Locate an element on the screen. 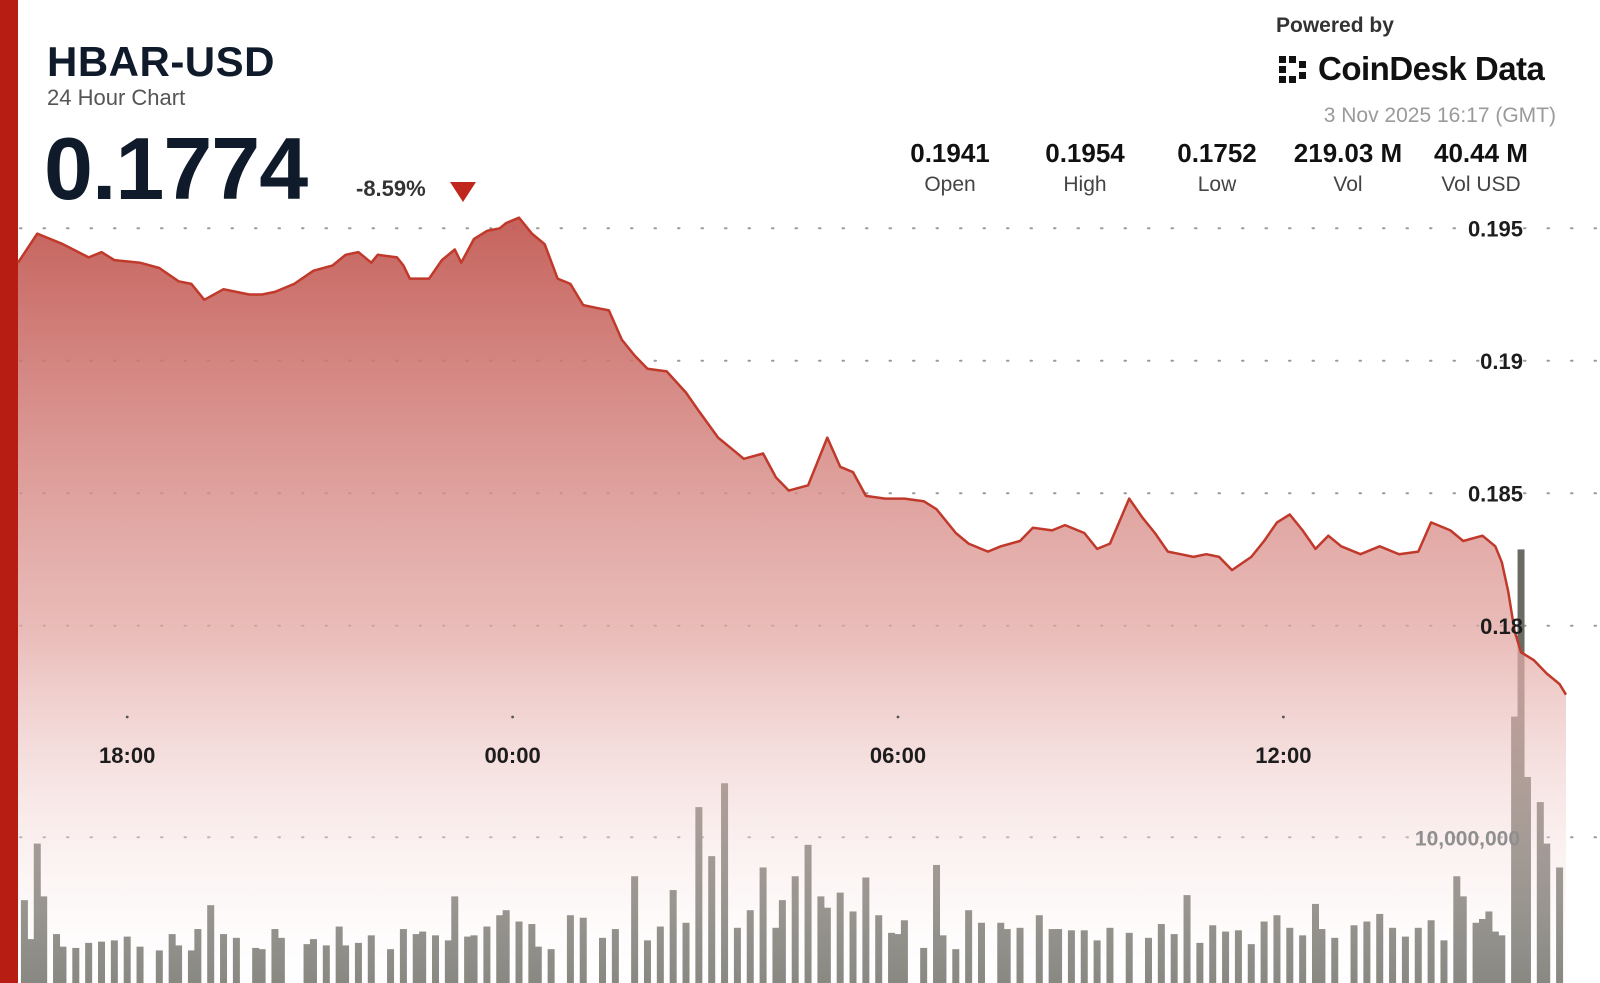 This screenshot has height=983, width=1600. stat-low: 0.1752 Low is located at coordinates (1217, 167).